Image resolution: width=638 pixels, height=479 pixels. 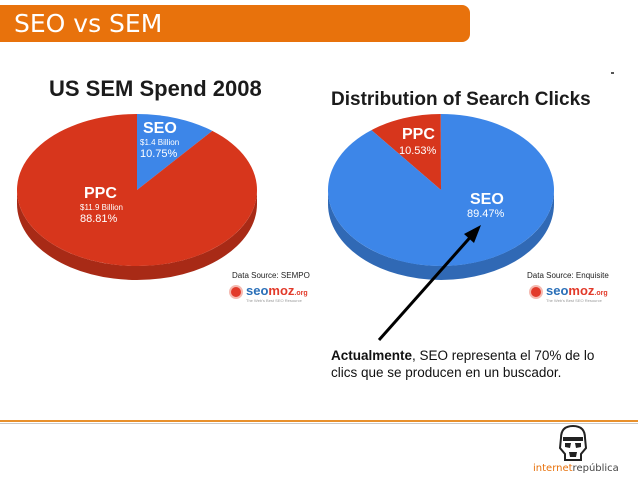 I want to click on brand-part-2: república, so click(x=595, y=468).